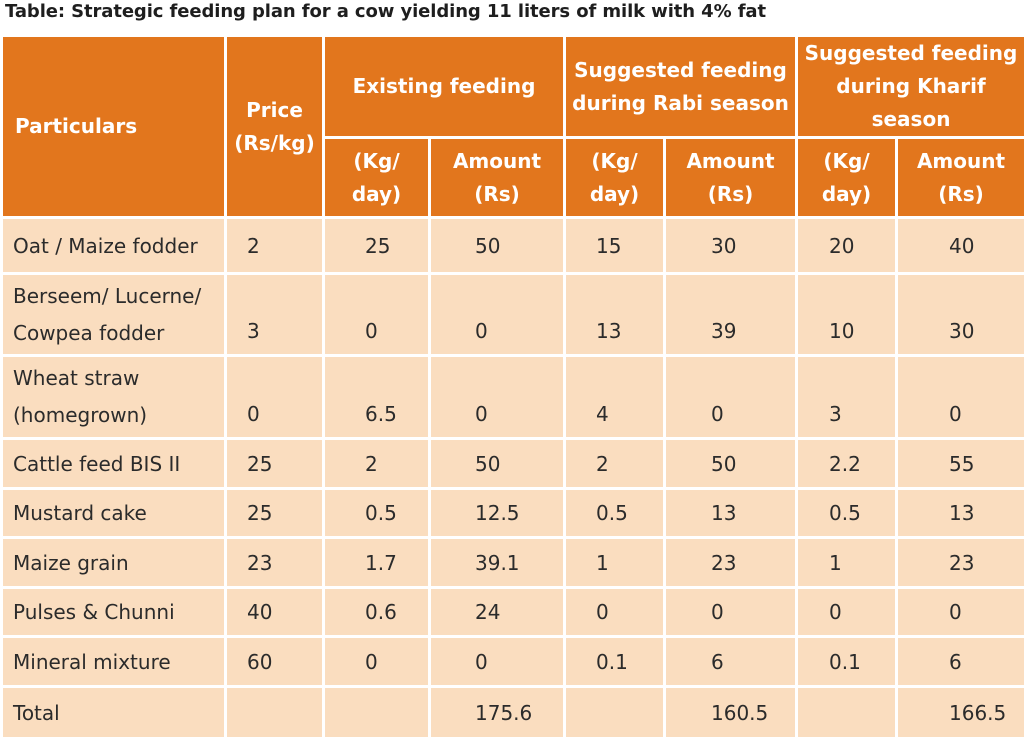 This screenshot has height=740, width=1024. What do you see at coordinates (114, 563) in the screenshot?
I see `row-particular: Maize grain` at bounding box center [114, 563].